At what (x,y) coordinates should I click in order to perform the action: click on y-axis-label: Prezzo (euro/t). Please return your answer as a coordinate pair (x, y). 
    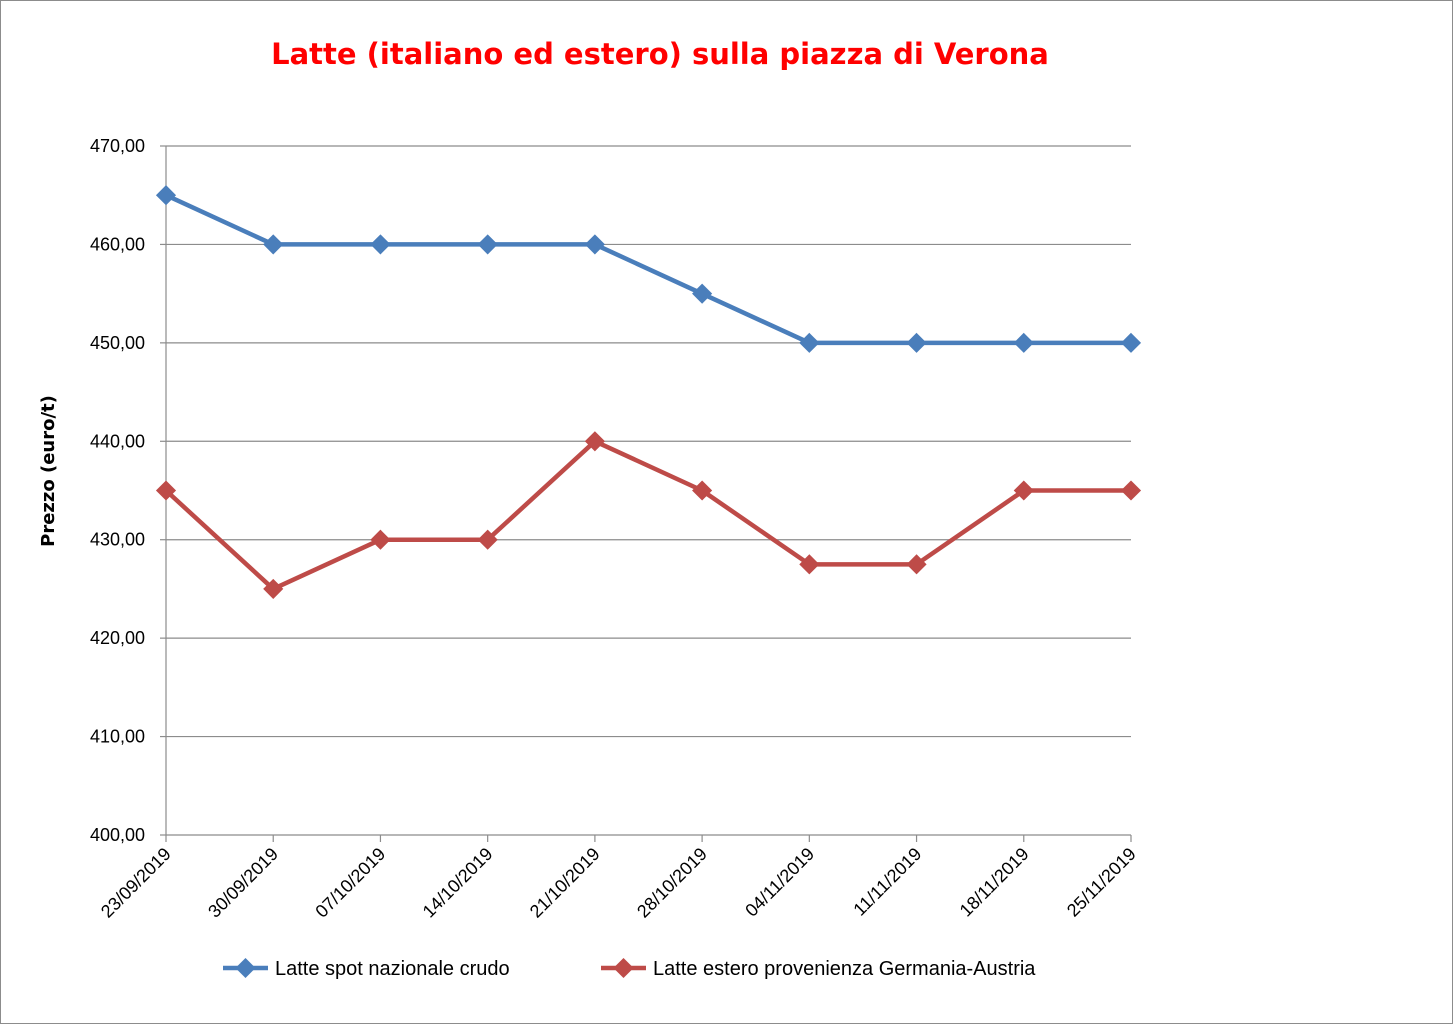
    Looking at the image, I should click on (48, 471).